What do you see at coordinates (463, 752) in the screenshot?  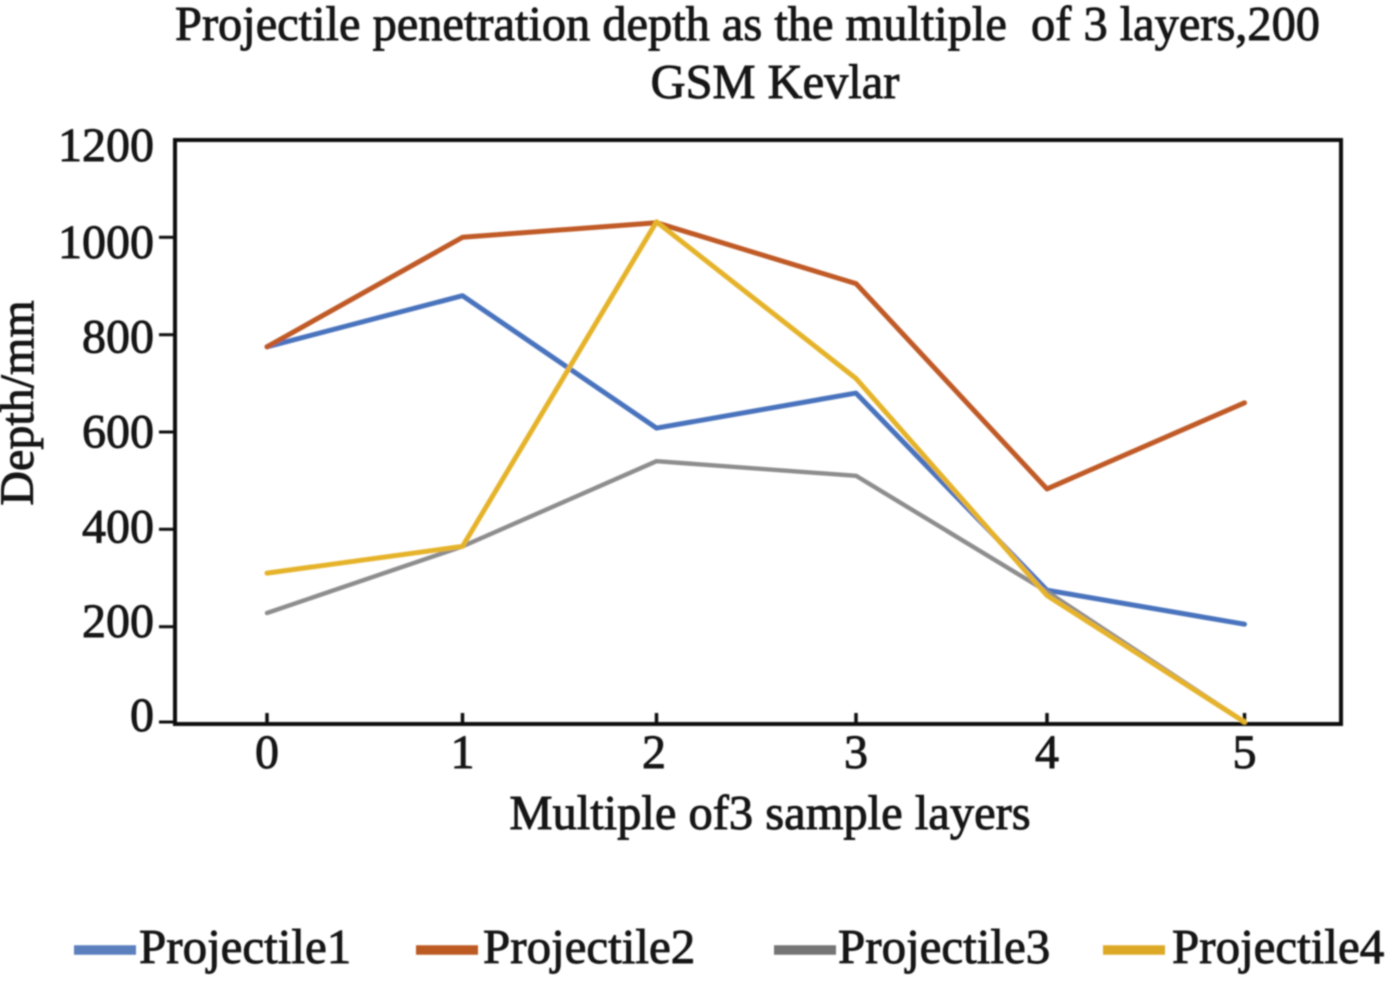 I see `svg-text: 1` at bounding box center [463, 752].